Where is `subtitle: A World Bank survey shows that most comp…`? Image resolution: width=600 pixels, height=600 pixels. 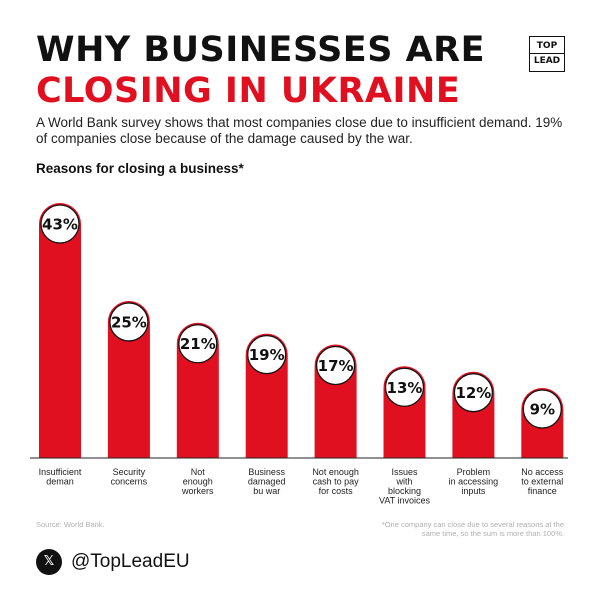
subtitle: A World Bank survey shows that most comp… is located at coordinates (299, 130).